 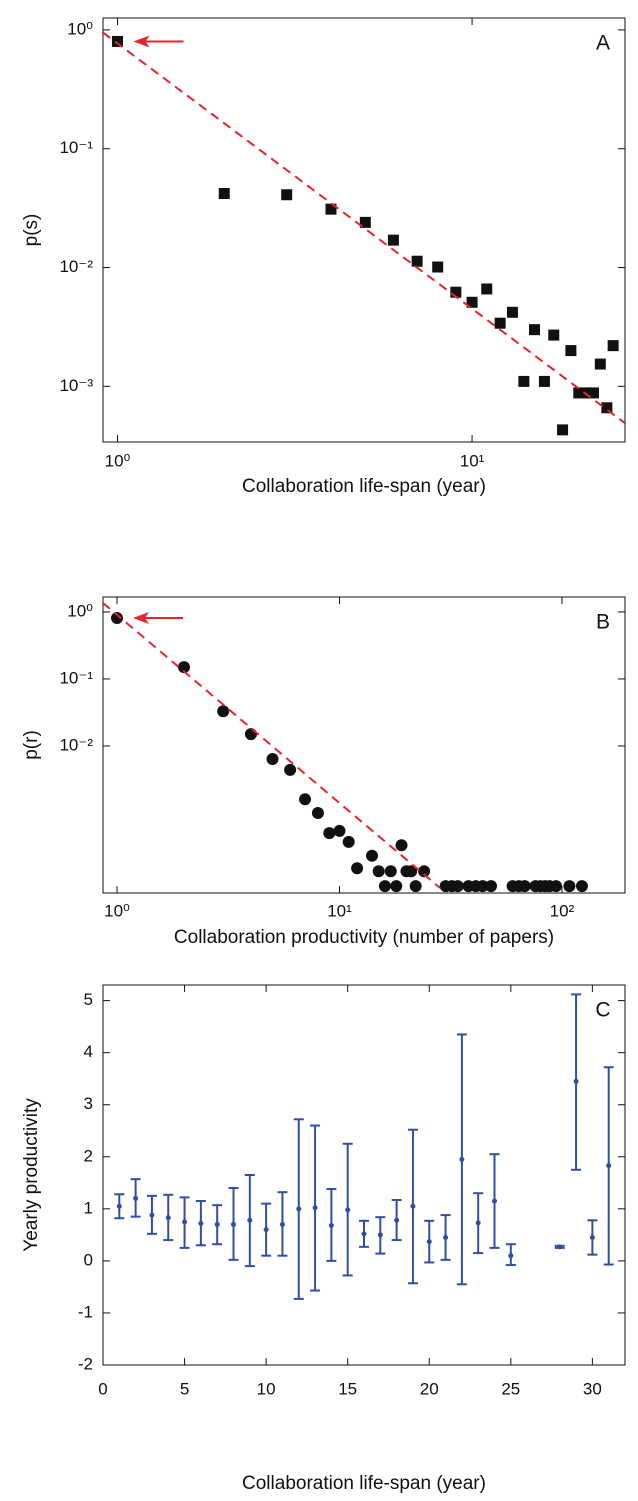 I want to click on y-tick-label: 5, so click(x=88, y=999).